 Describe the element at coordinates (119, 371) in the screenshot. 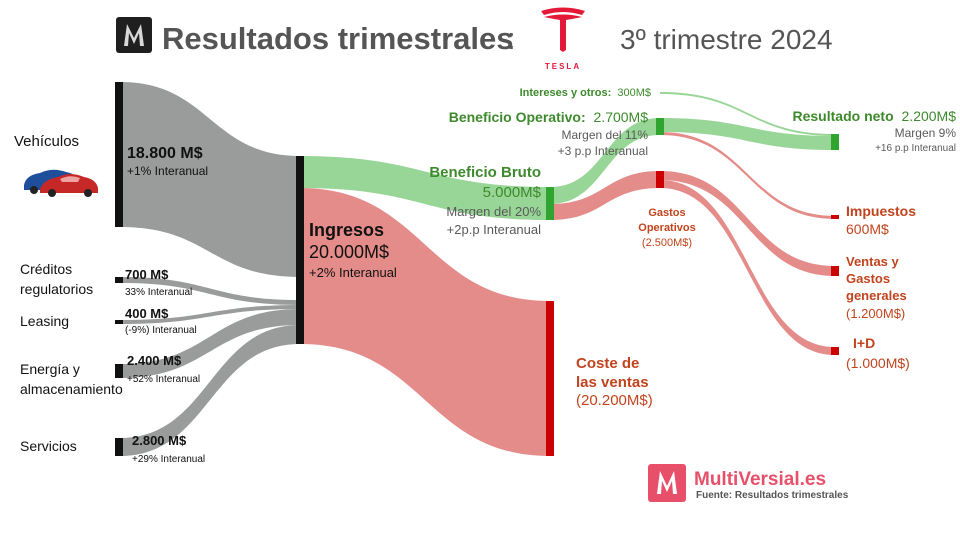

I see `node-energia` at that location.